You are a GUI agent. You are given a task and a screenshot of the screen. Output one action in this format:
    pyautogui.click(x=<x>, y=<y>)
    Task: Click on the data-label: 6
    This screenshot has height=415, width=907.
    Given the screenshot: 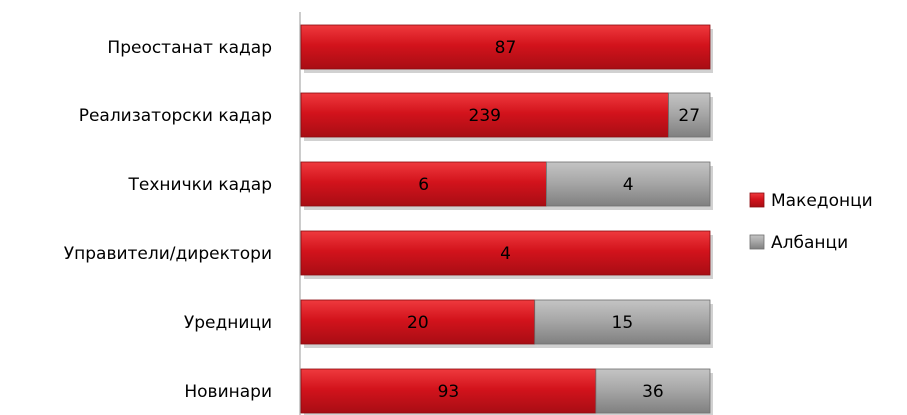 What is the action you would take?
    pyautogui.click(x=423, y=185)
    